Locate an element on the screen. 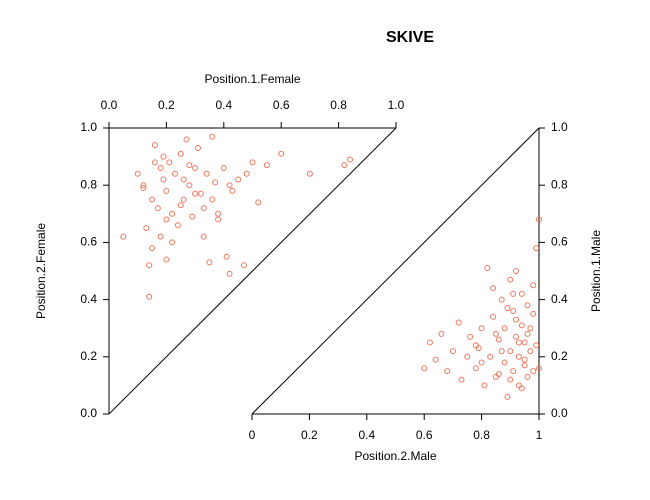  x-tick-label: 0.8 is located at coordinates (338, 105).